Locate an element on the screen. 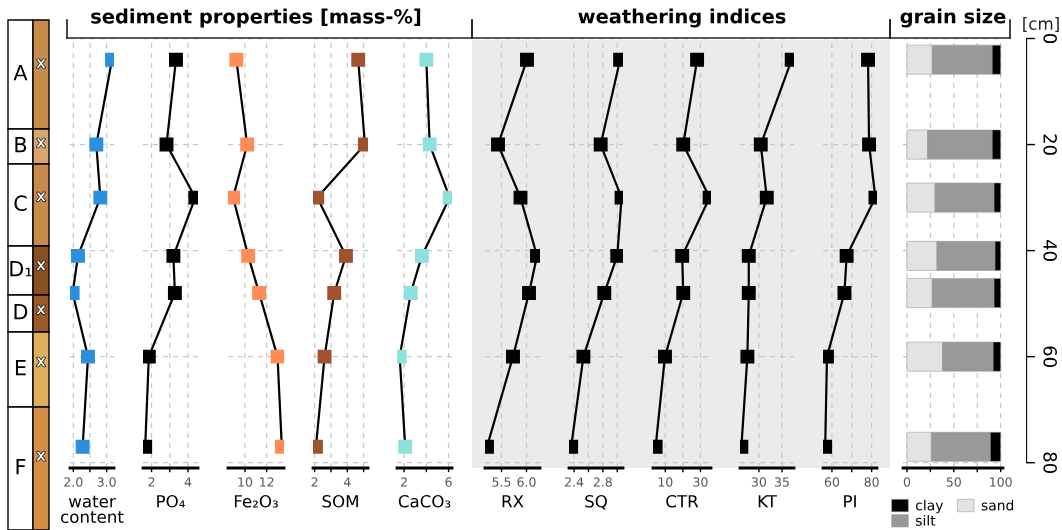  y-tick-label: 0 is located at coordinates (1050, 38).